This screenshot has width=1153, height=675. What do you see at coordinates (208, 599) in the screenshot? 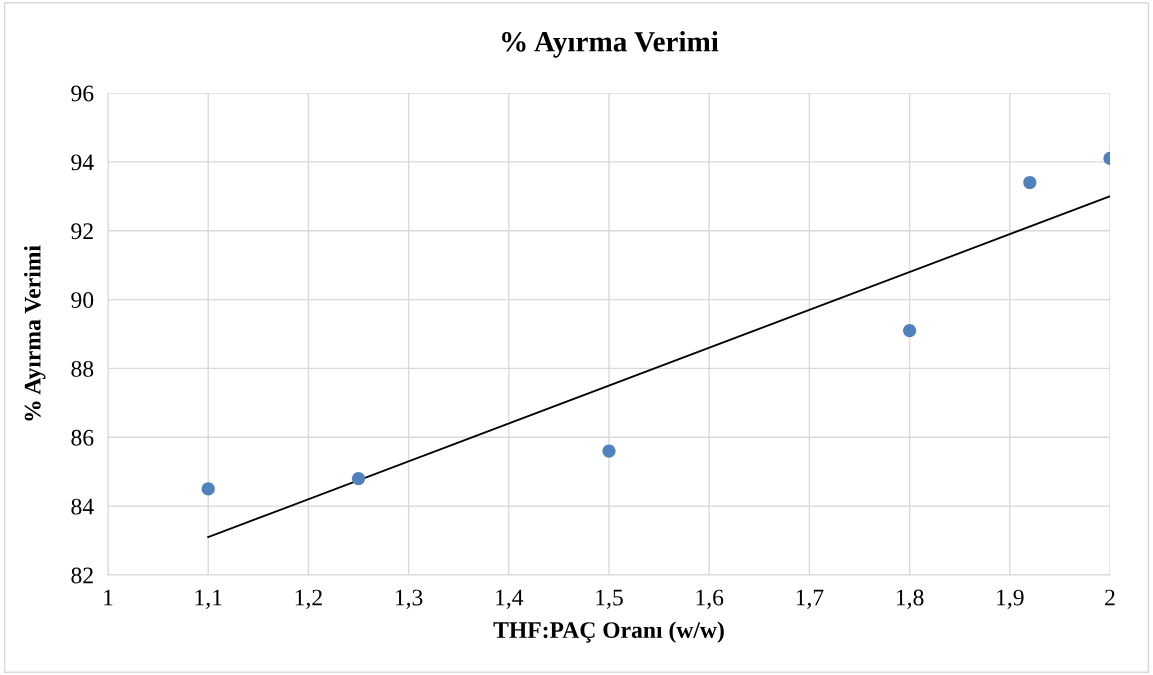
I see `x-tick-label: 1,1` at bounding box center [208, 599].